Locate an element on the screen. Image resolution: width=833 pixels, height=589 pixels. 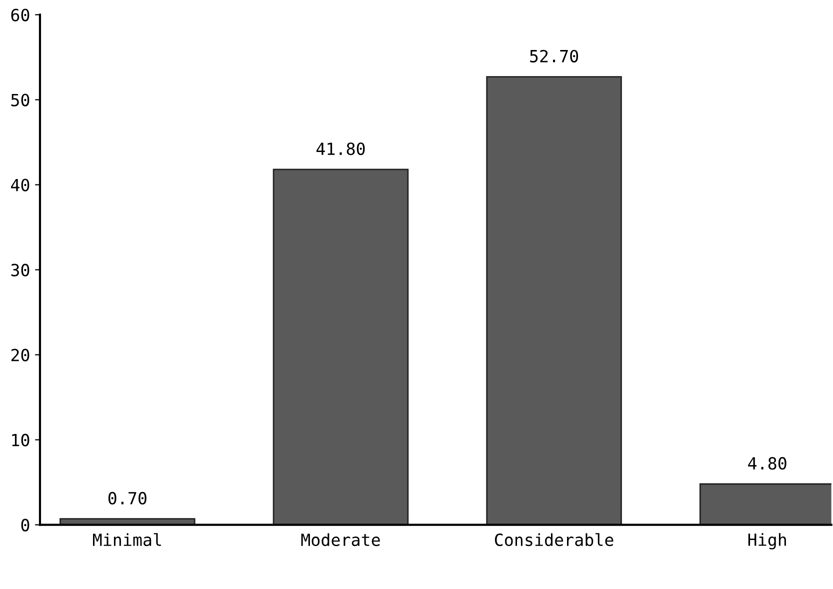
data-label: 0.70 is located at coordinates (127, 498).